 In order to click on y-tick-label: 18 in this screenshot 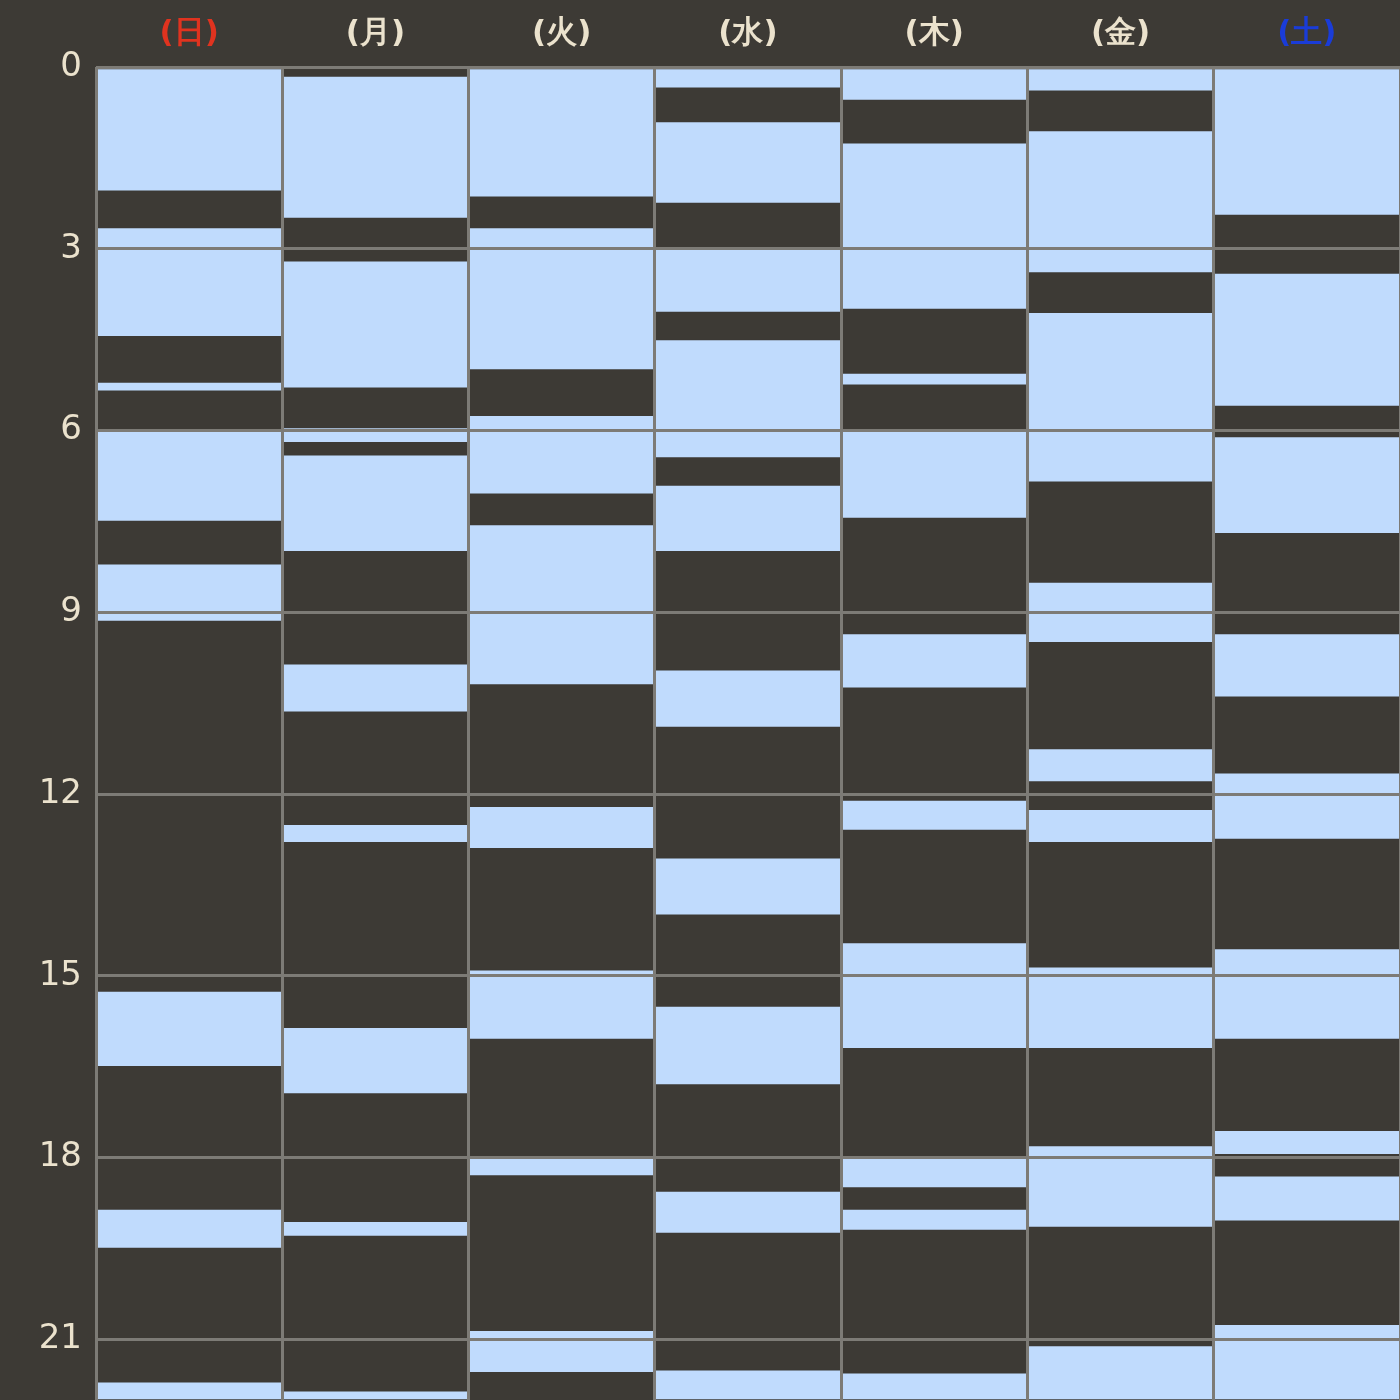, I will do `click(60, 1154)`.